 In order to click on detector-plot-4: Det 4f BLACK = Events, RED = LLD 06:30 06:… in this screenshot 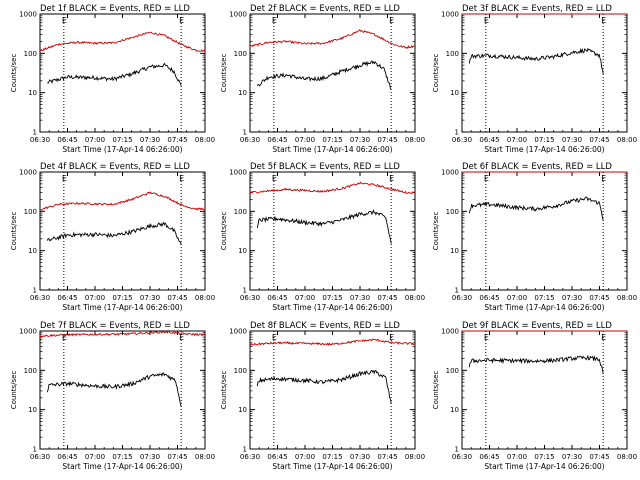, I will do `click(112, 237)`.